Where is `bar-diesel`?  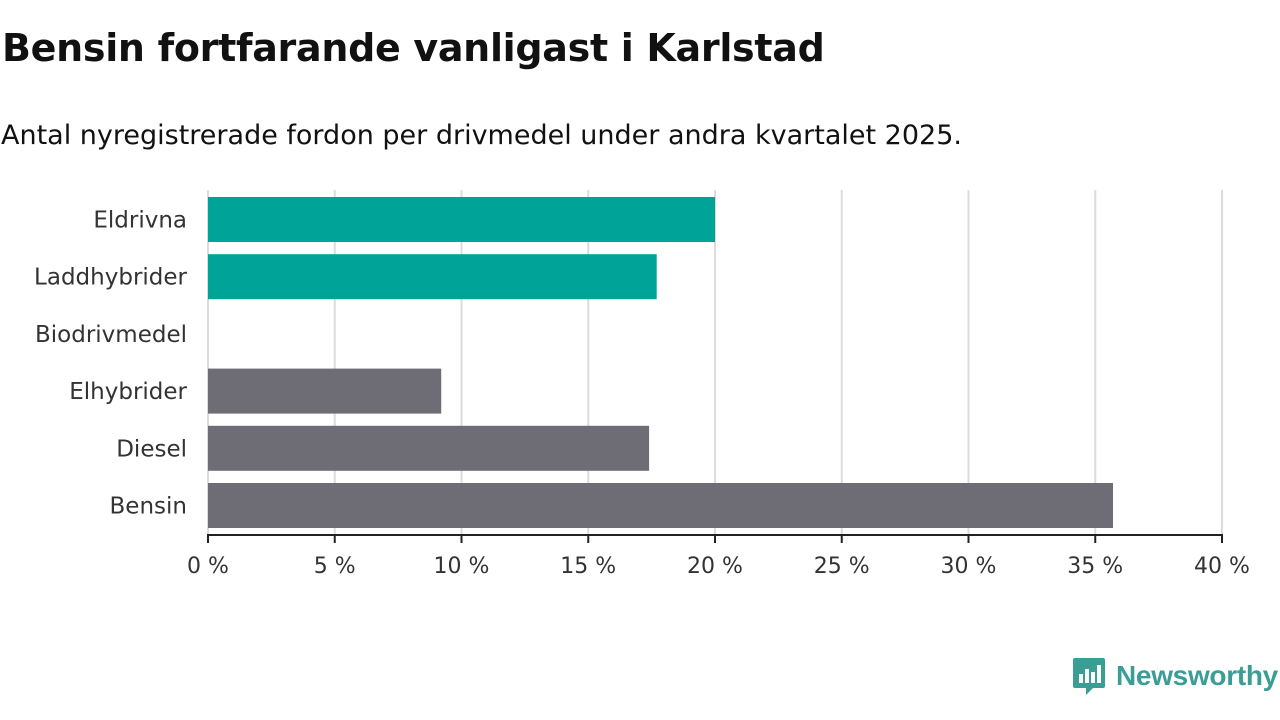
bar-diesel is located at coordinates (429, 448).